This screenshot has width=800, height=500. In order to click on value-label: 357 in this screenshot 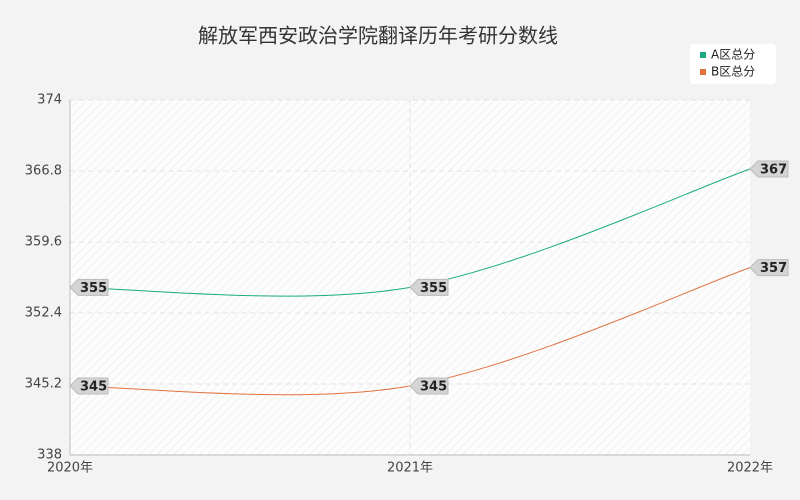, I will do `click(773, 268)`.